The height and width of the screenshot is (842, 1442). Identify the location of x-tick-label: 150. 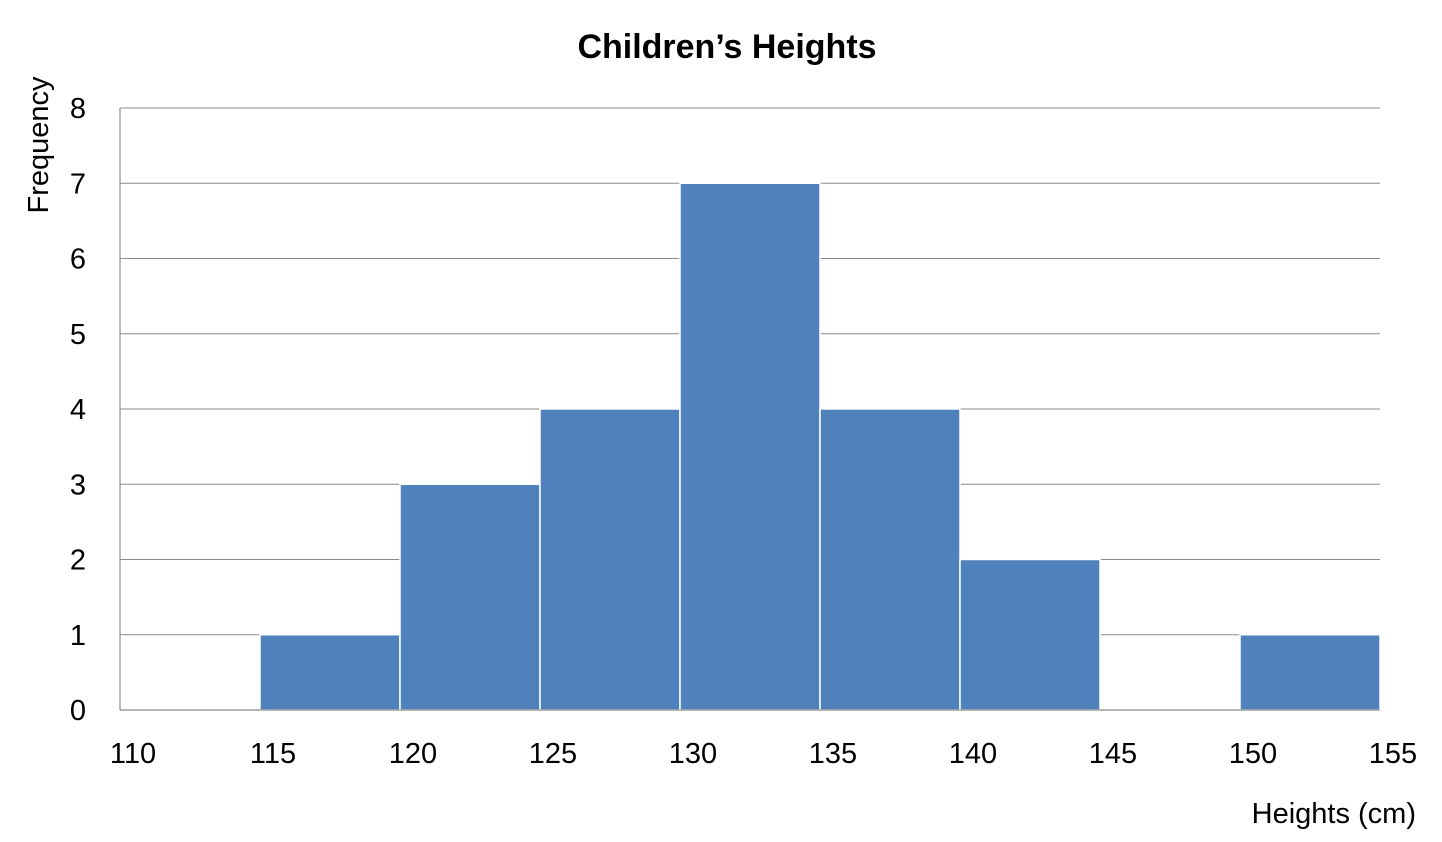
(1253, 754).